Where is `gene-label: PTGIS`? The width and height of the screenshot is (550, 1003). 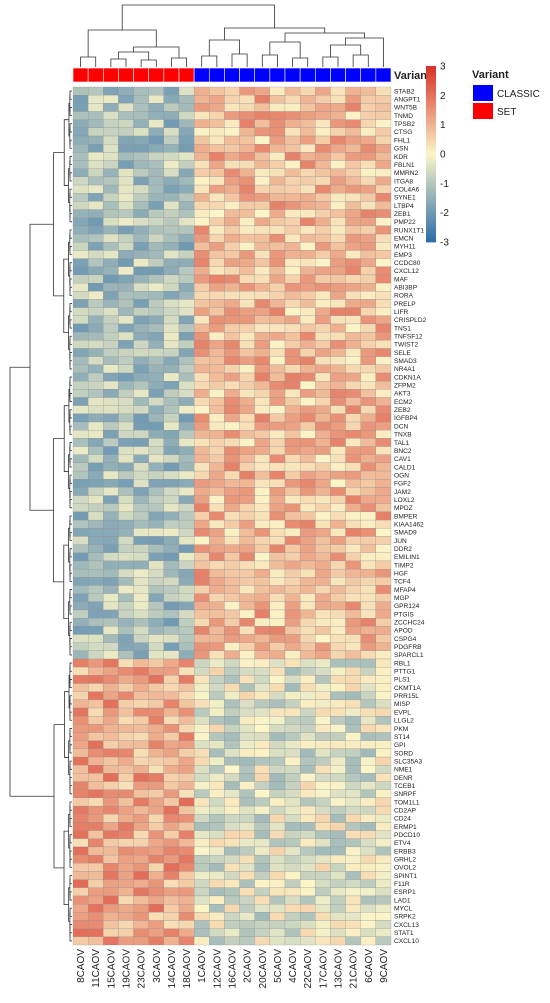 gene-label: PTGIS is located at coordinates (404, 614).